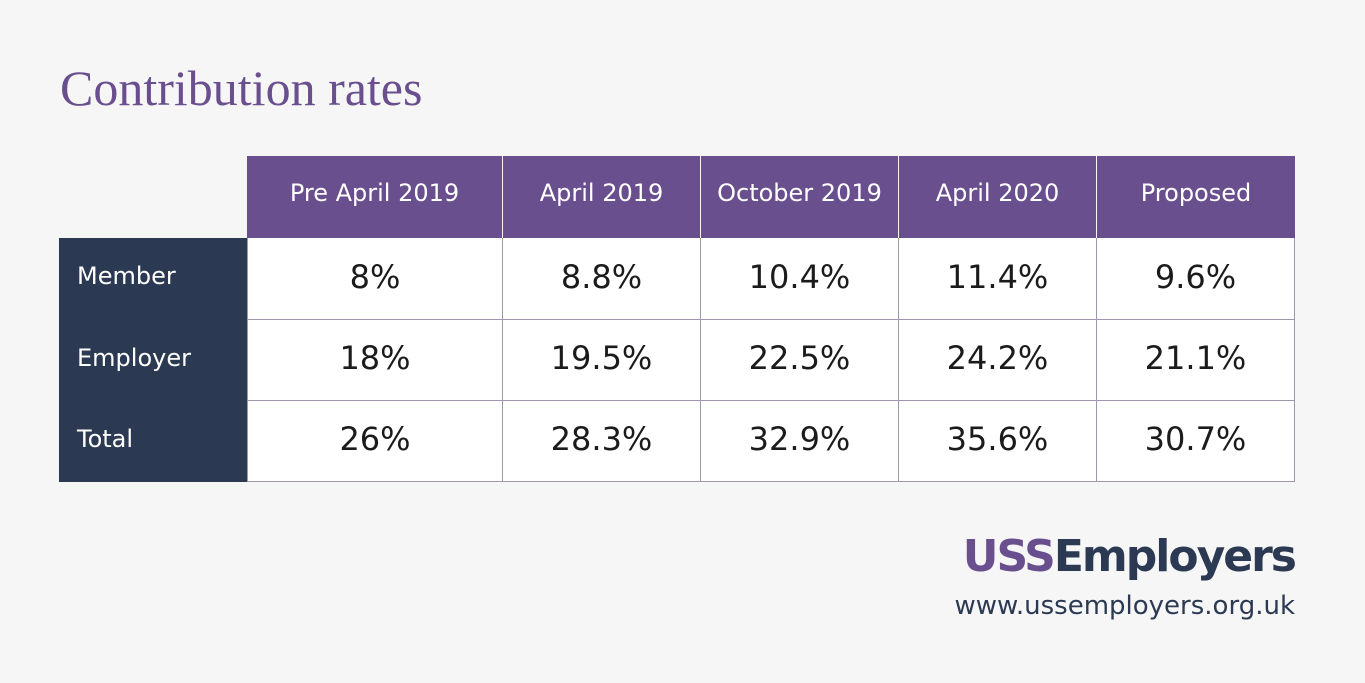 The width and height of the screenshot is (1365, 683). What do you see at coordinates (375, 279) in the screenshot?
I see `table-cell: 8%` at bounding box center [375, 279].